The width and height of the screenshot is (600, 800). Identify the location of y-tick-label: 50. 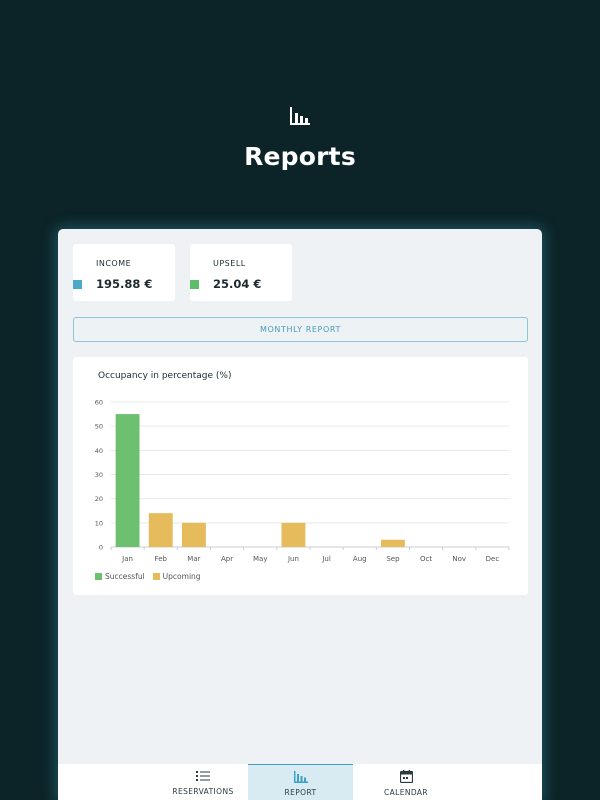
(99, 427).